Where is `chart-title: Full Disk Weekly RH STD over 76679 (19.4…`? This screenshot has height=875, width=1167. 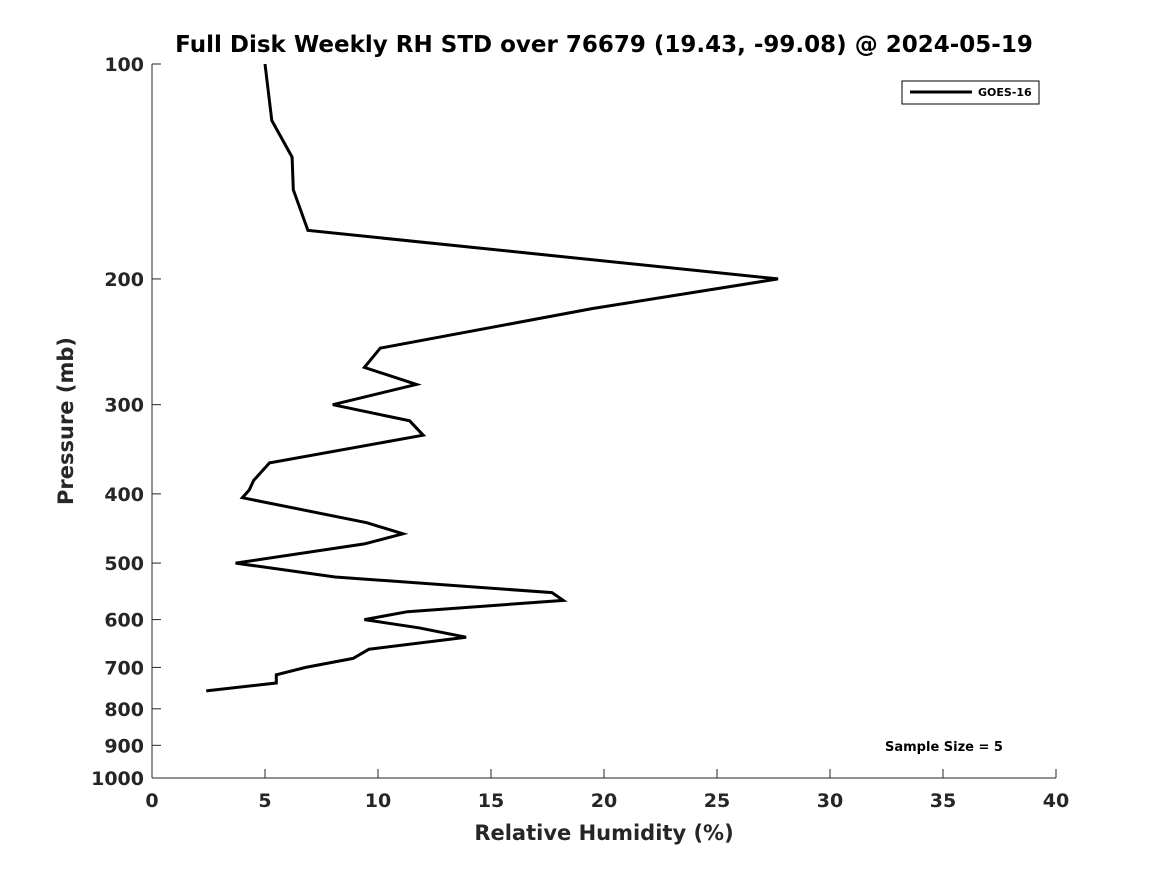
chart-title: Full Disk Weekly RH STD over 76679 (19.4… is located at coordinates (604, 45).